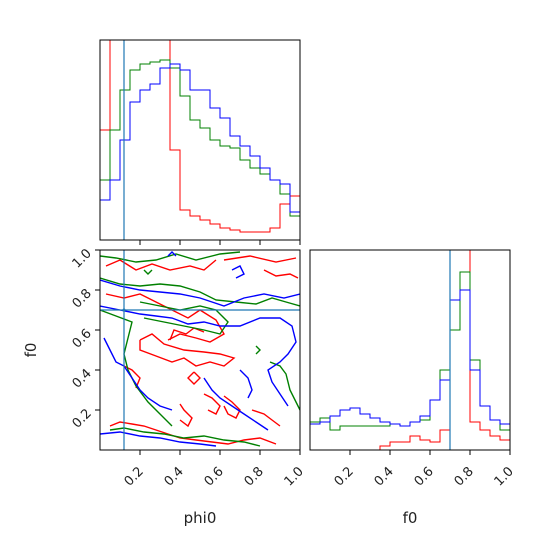 The image size is (550, 550). I want to click on y-tick-label: 0.4, so click(82, 378).